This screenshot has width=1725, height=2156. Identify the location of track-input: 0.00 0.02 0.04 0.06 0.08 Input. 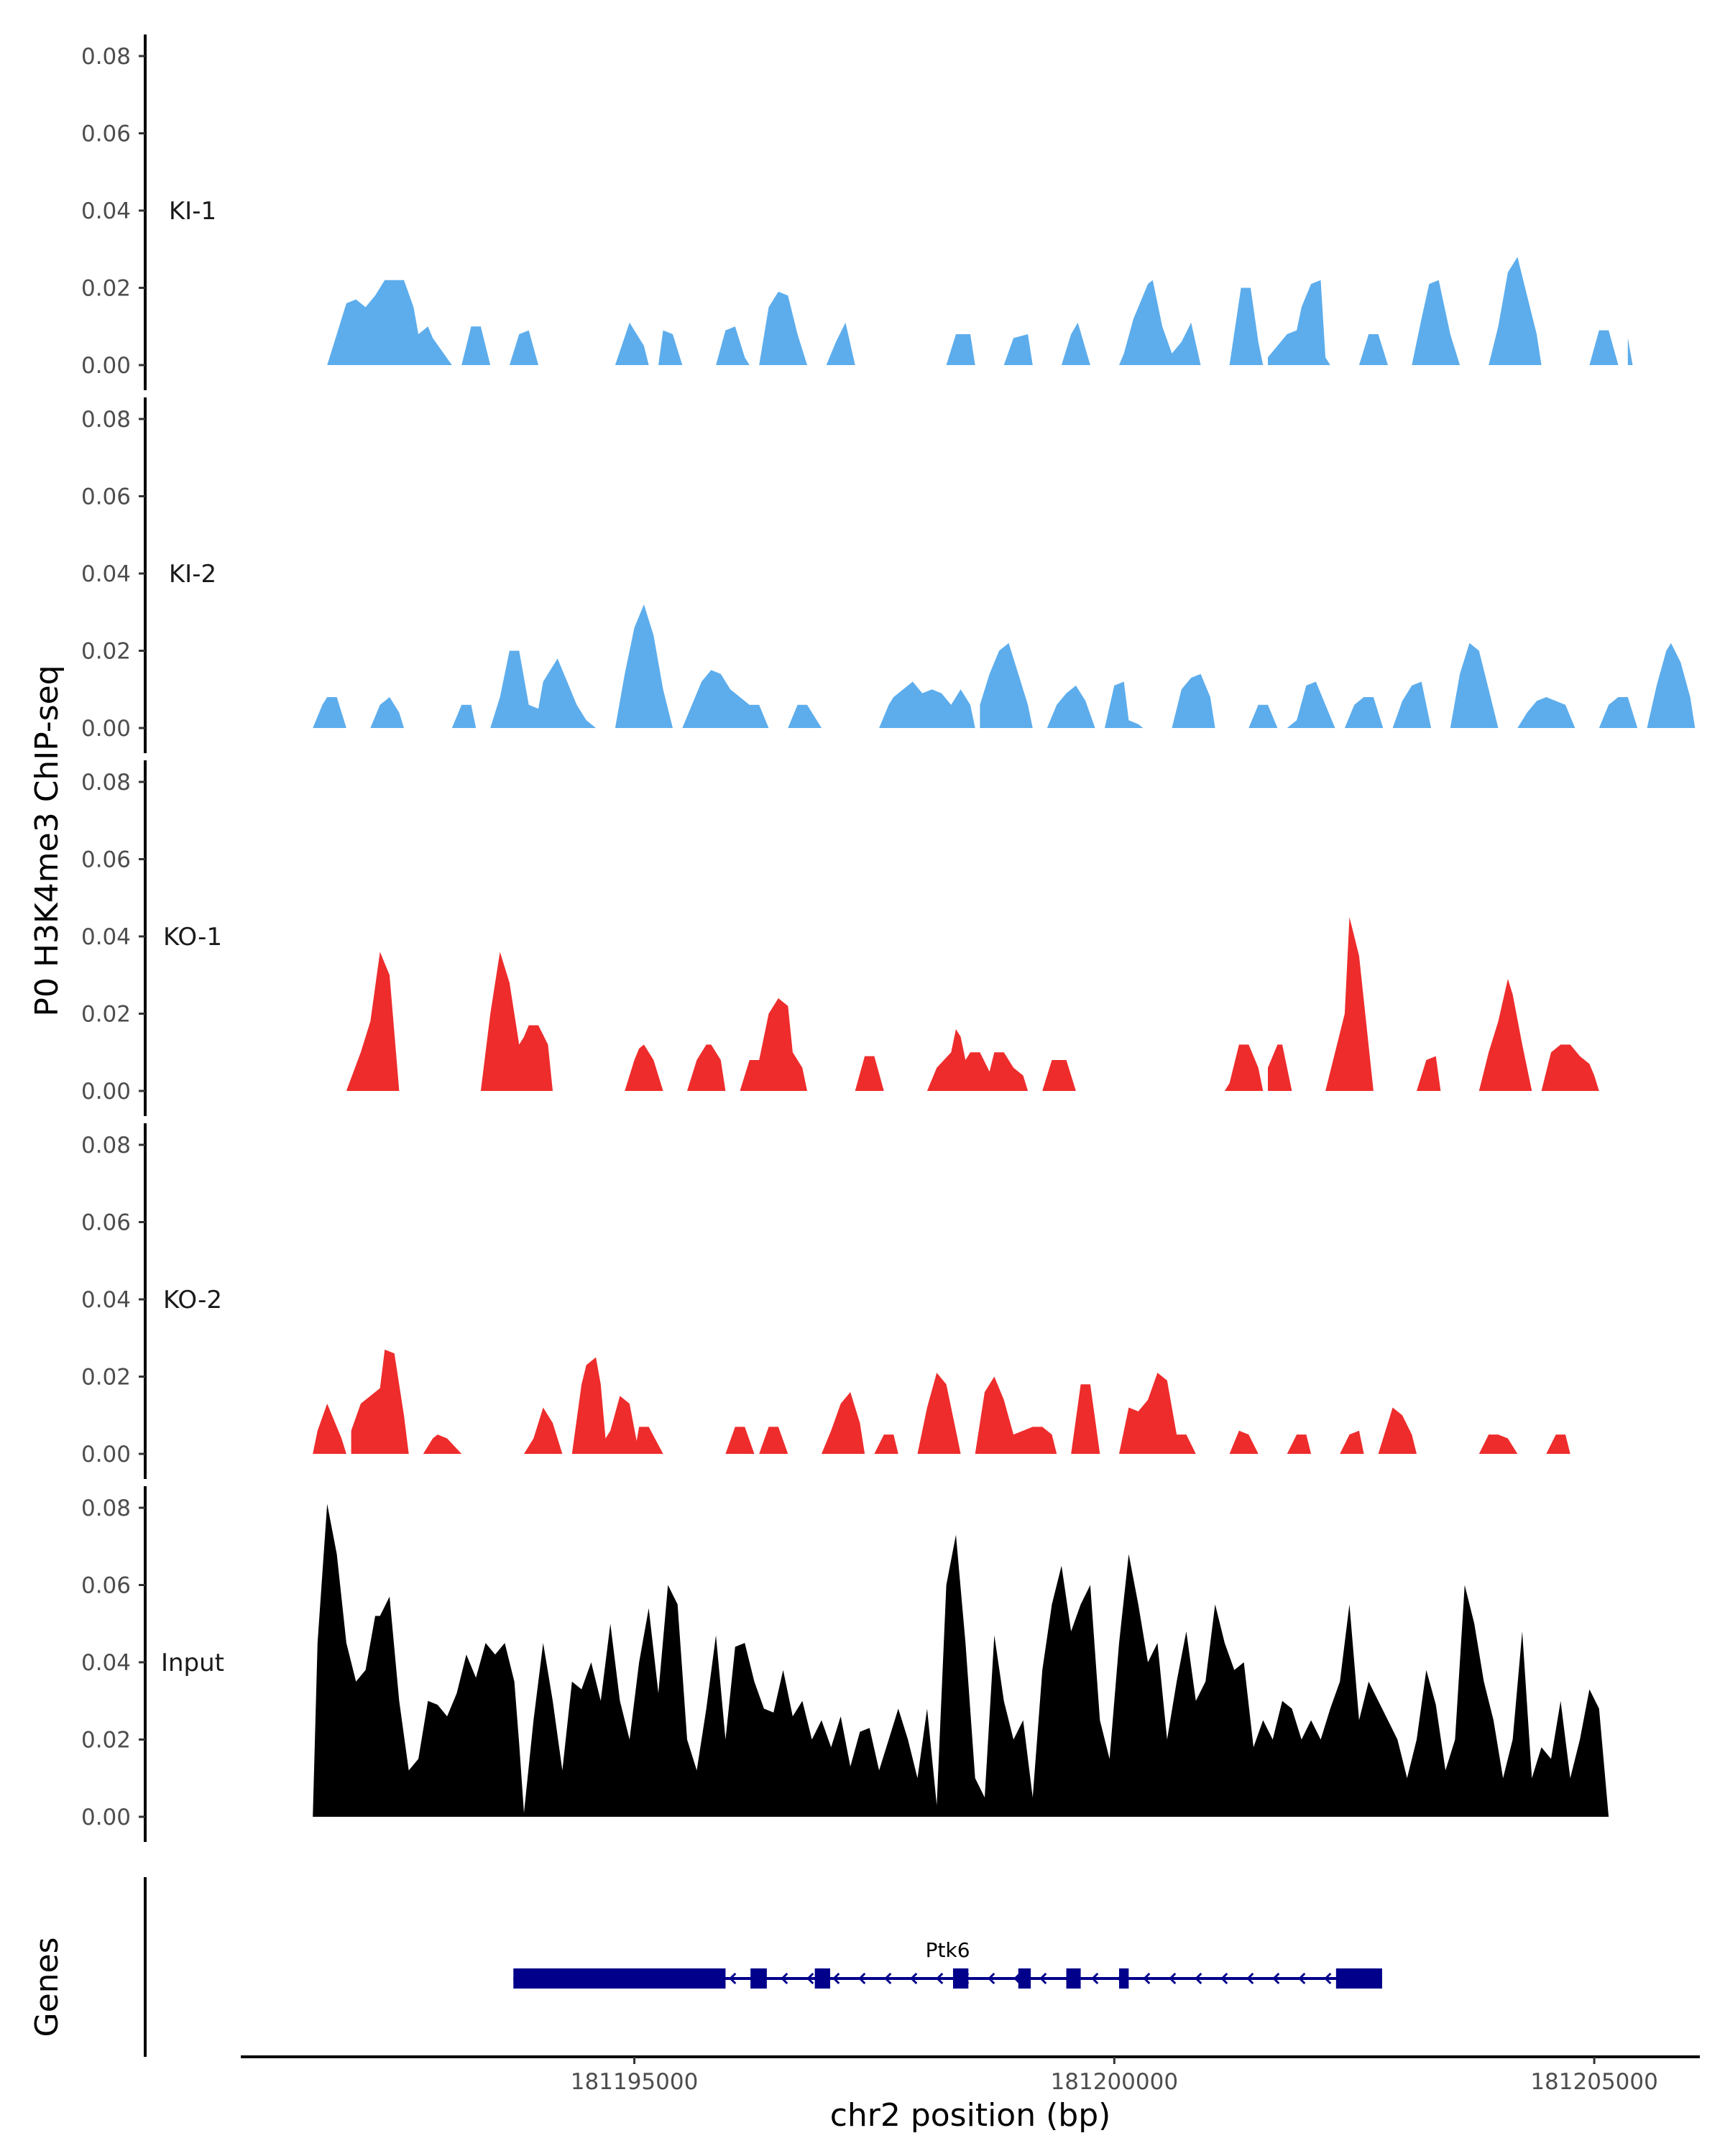
(845, 1664).